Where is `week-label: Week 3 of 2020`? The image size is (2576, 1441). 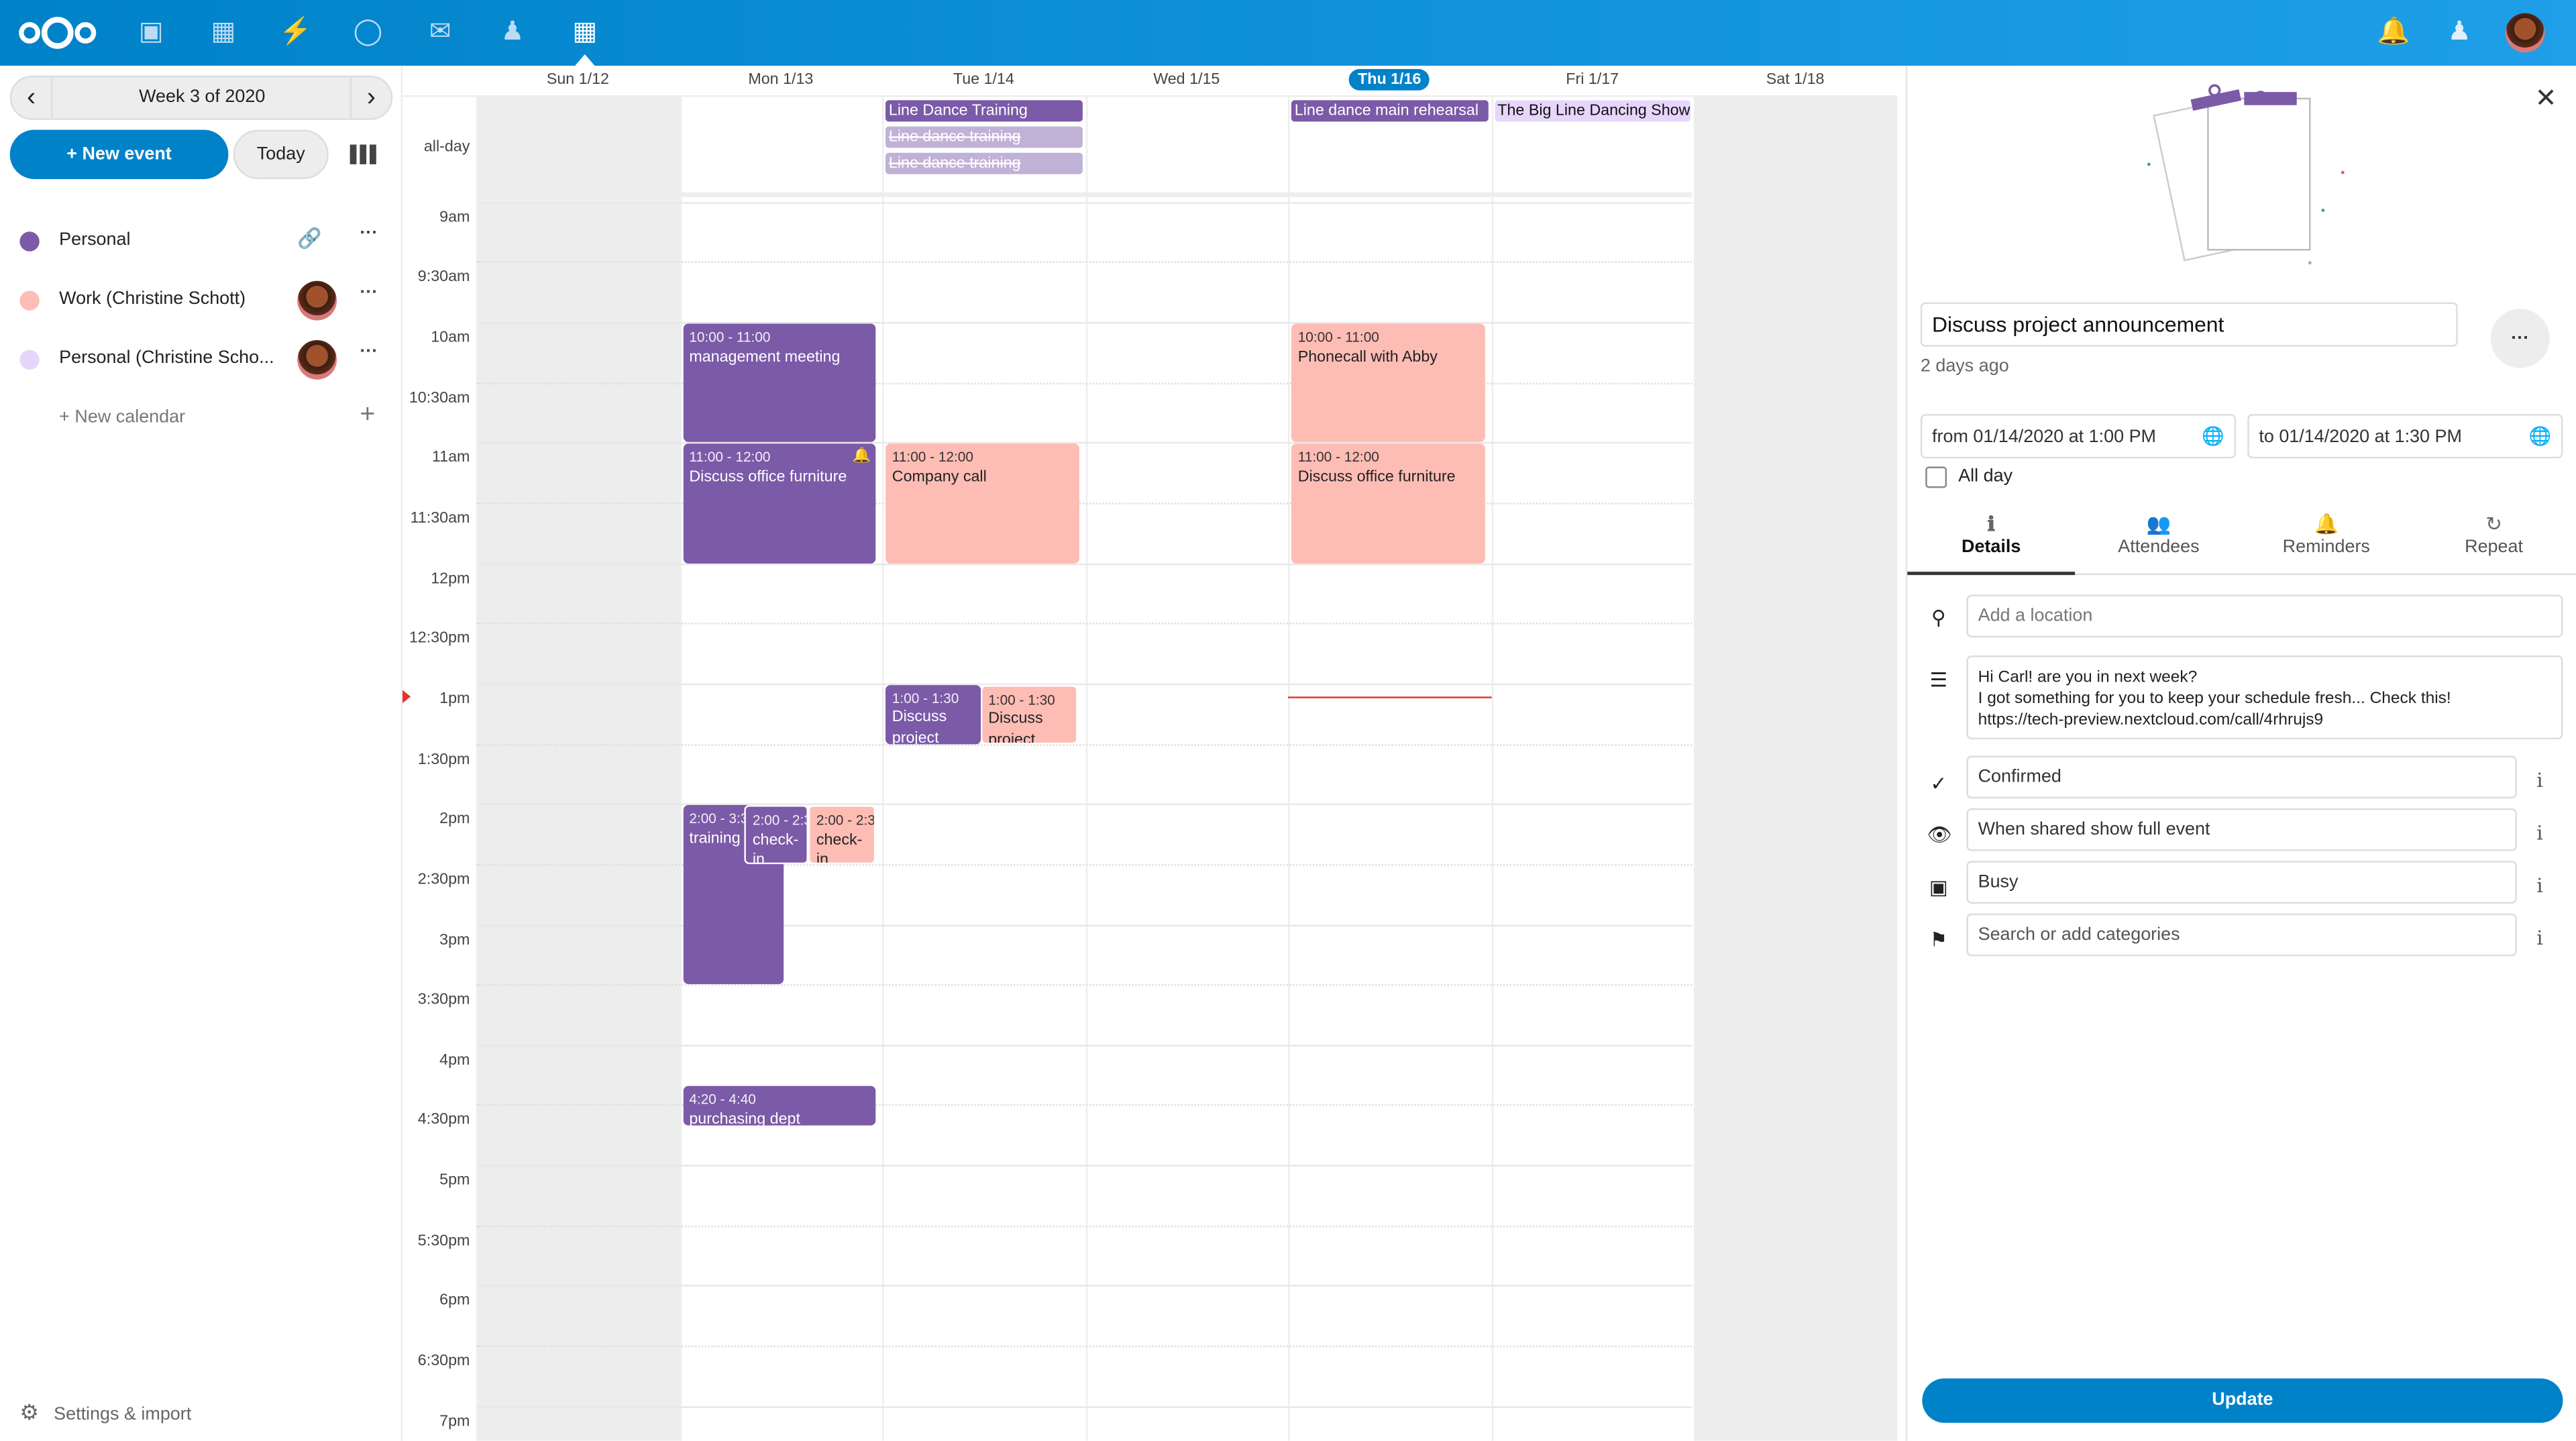 week-label: Week 3 of 2020 is located at coordinates (202, 97).